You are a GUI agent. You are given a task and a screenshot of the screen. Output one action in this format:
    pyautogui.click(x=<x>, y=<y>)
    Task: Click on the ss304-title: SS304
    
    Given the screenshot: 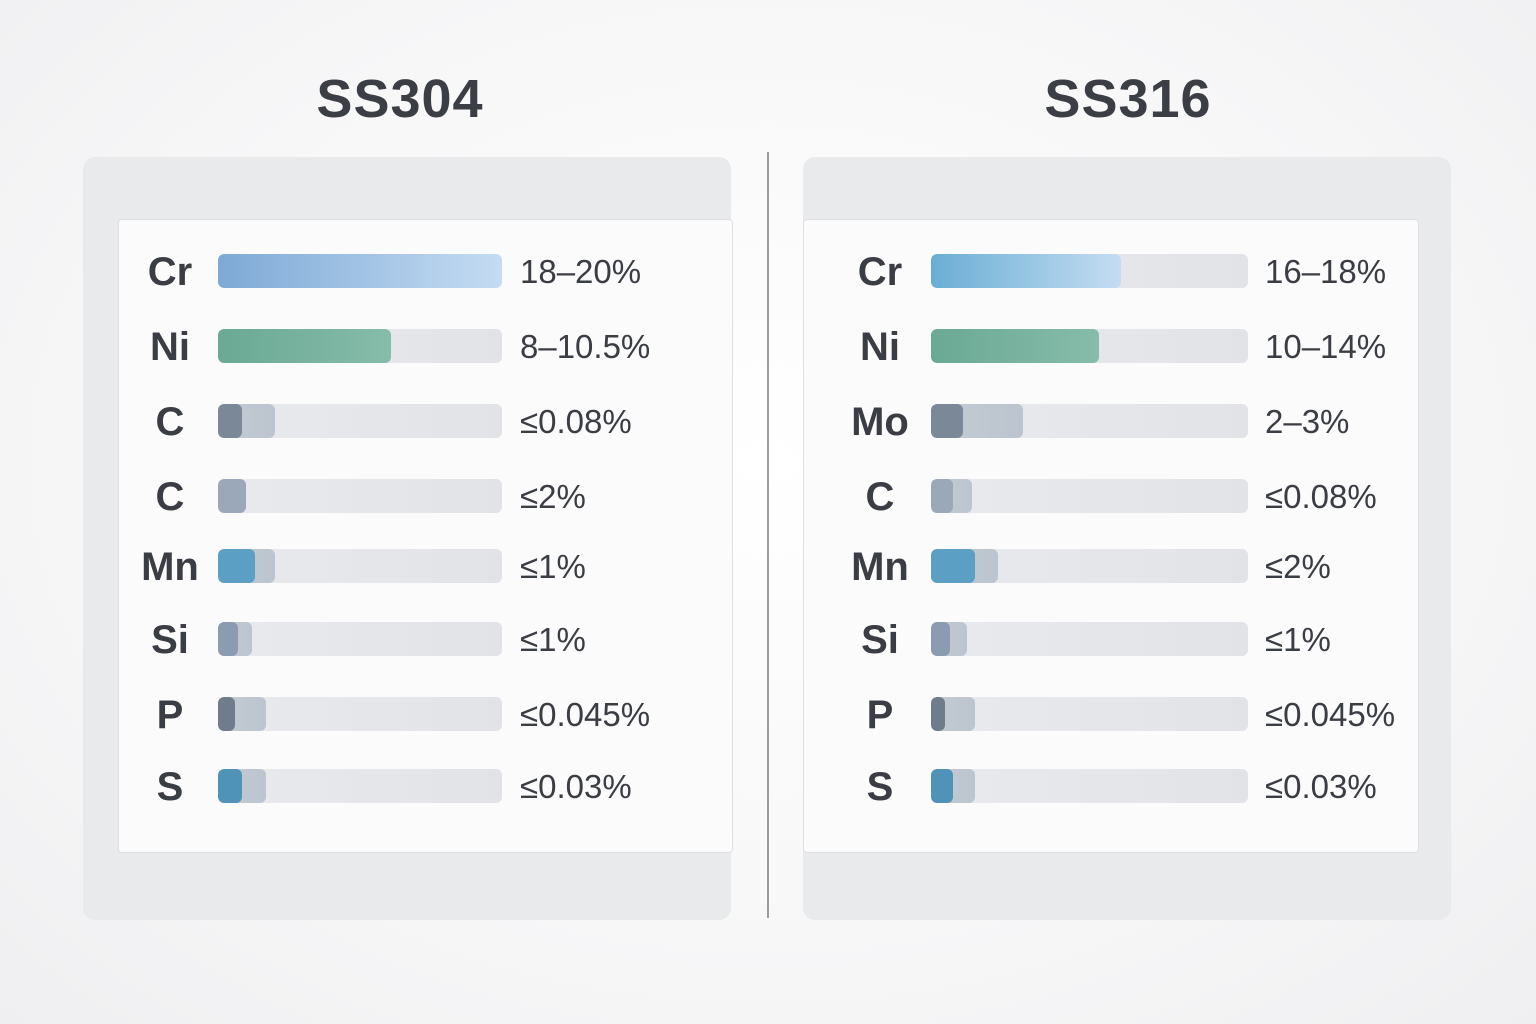 What is the action you would take?
    pyautogui.click(x=400, y=99)
    